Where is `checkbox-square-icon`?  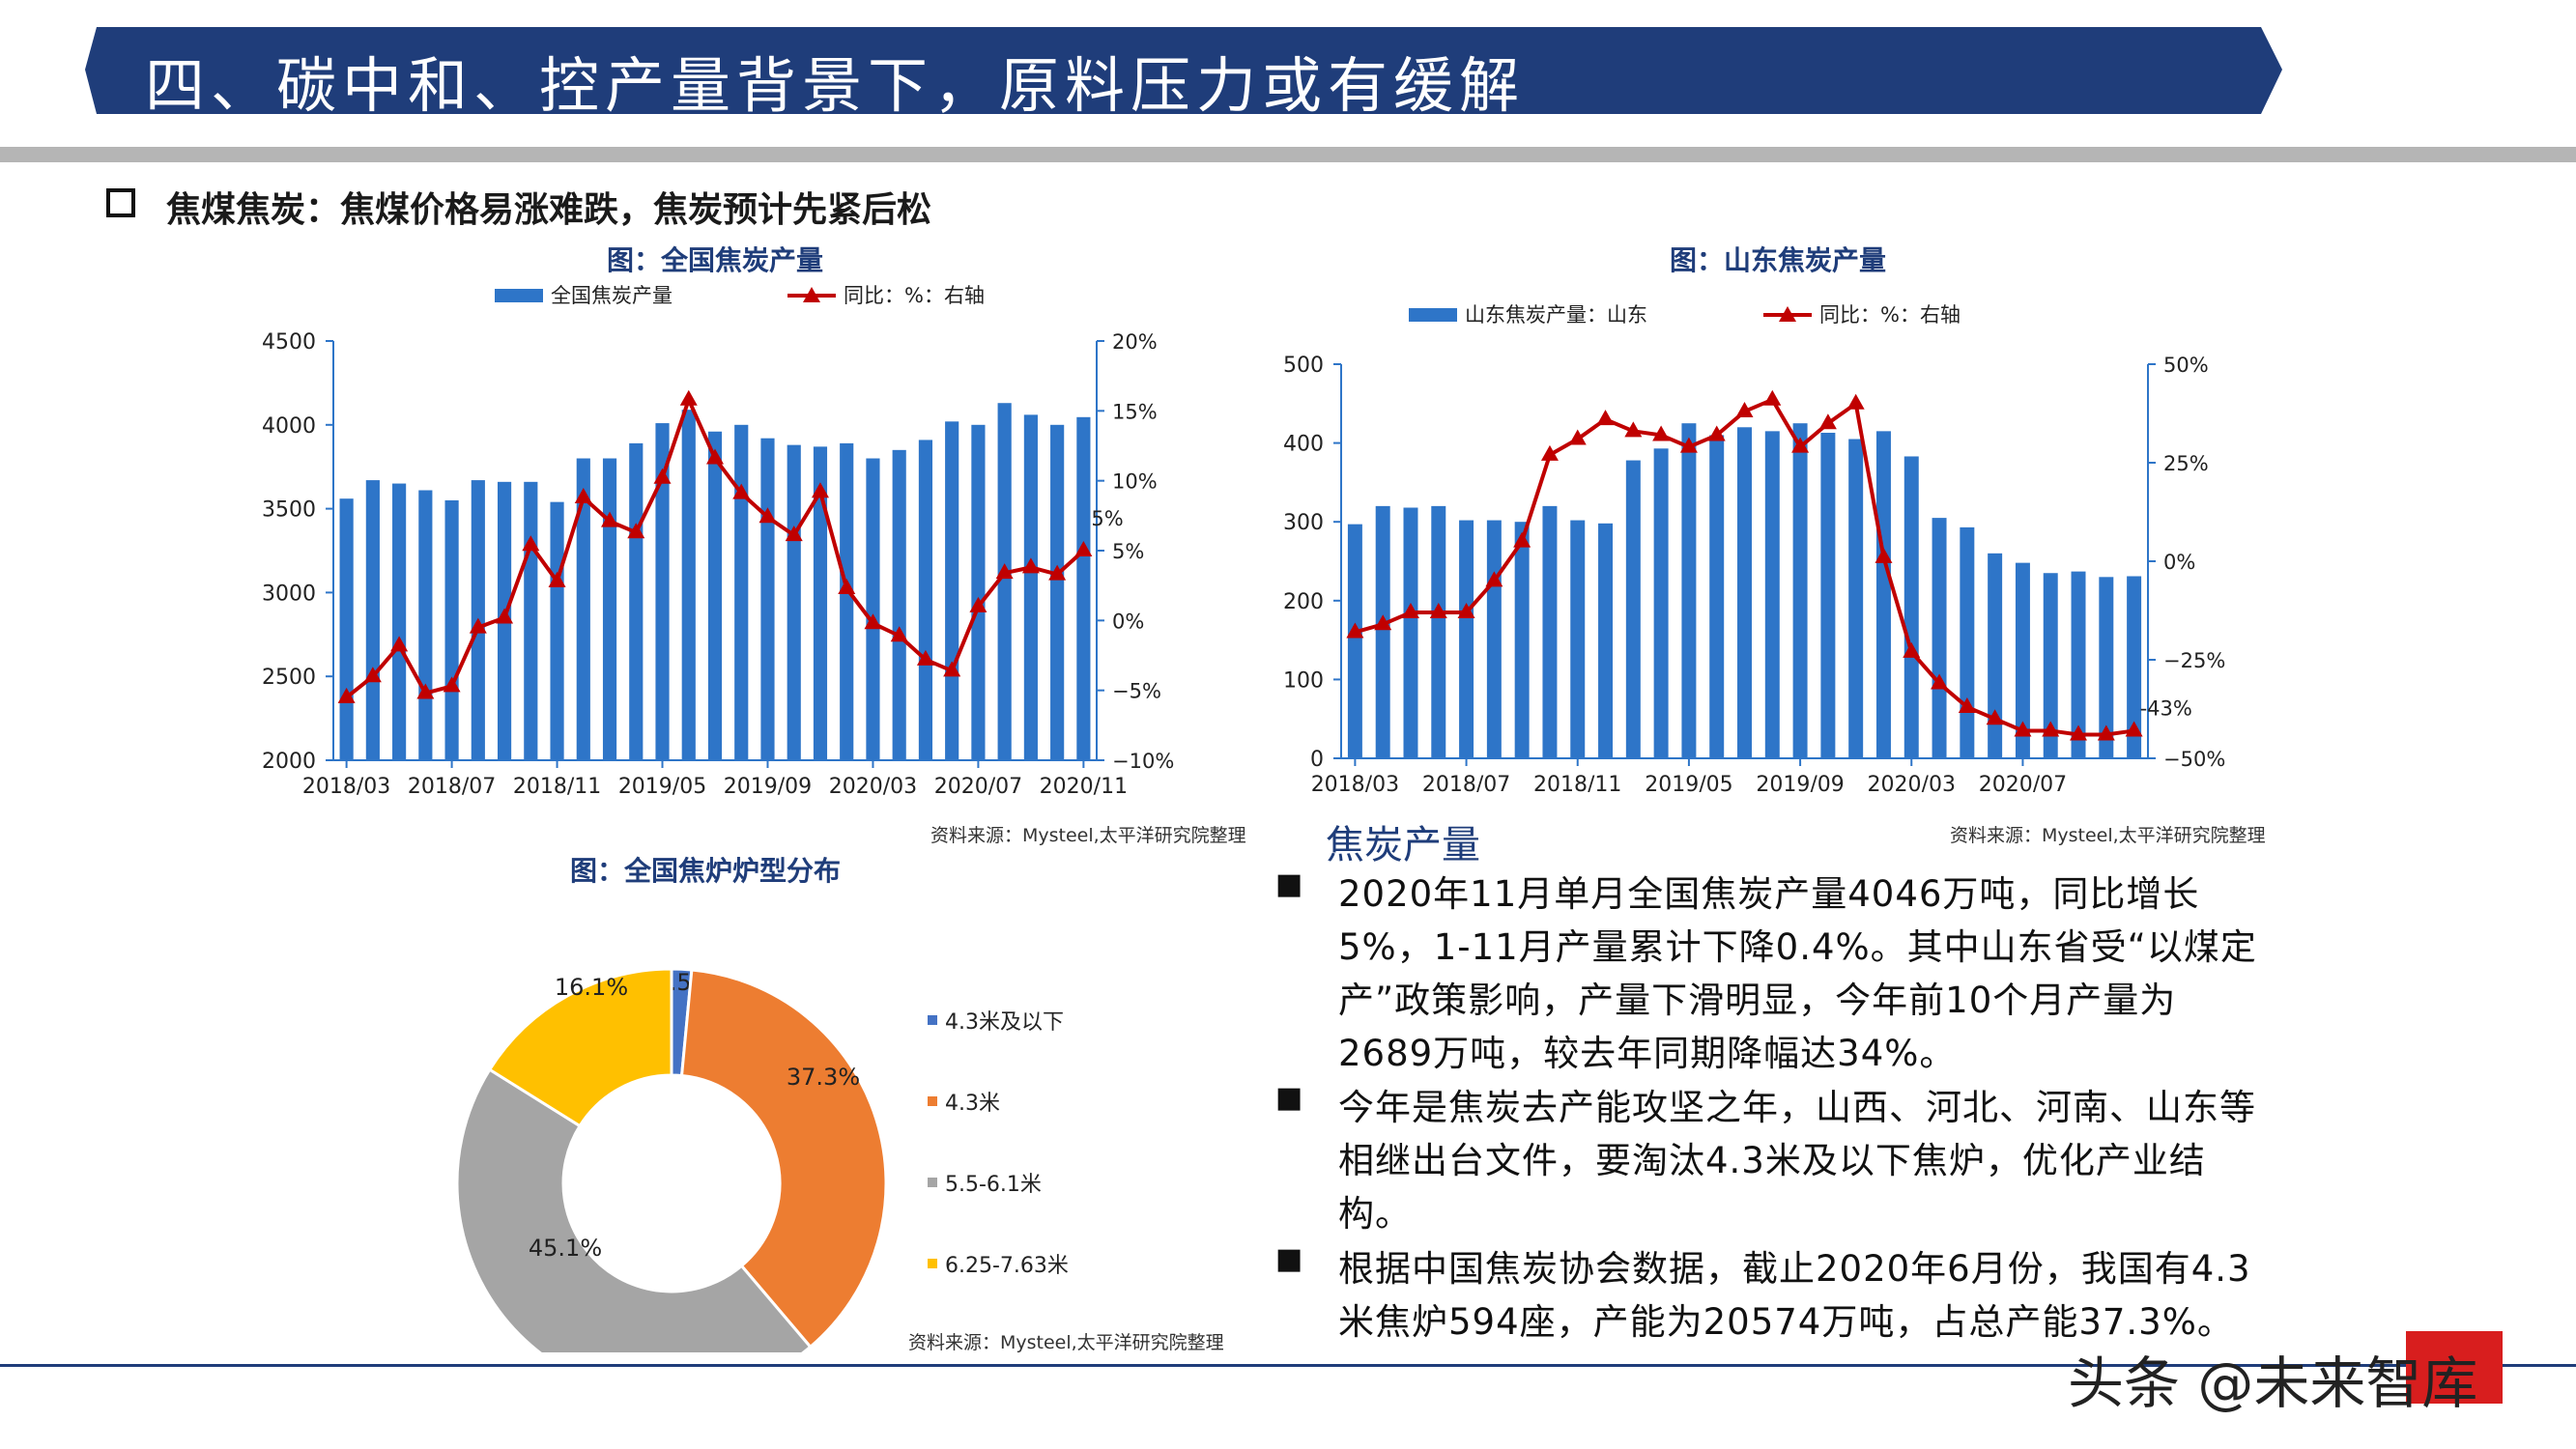 checkbox-square-icon is located at coordinates (121, 202).